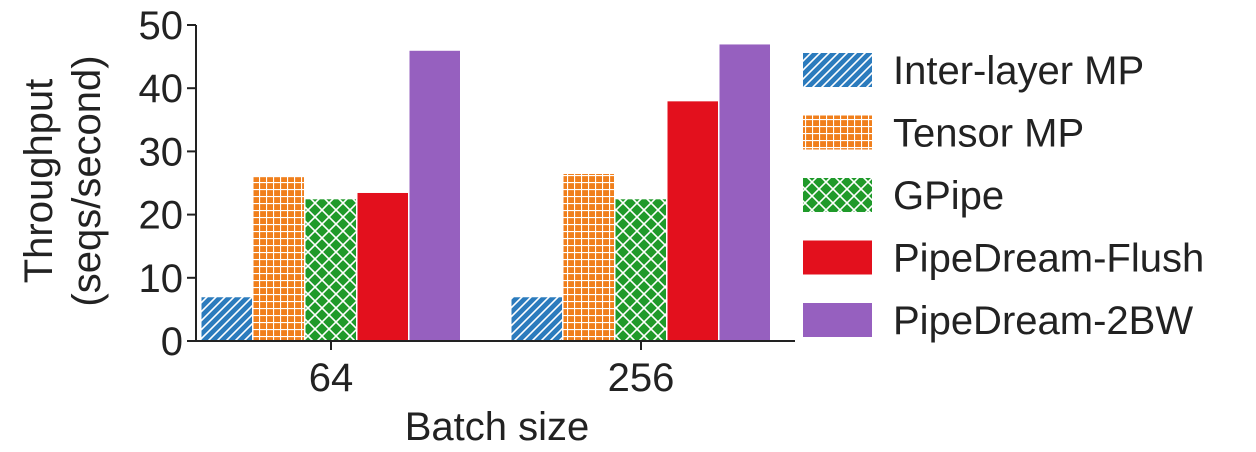 This screenshot has width=1256, height=452. What do you see at coordinates (161, 26) in the screenshot?
I see `y-tick-label: 50` at bounding box center [161, 26].